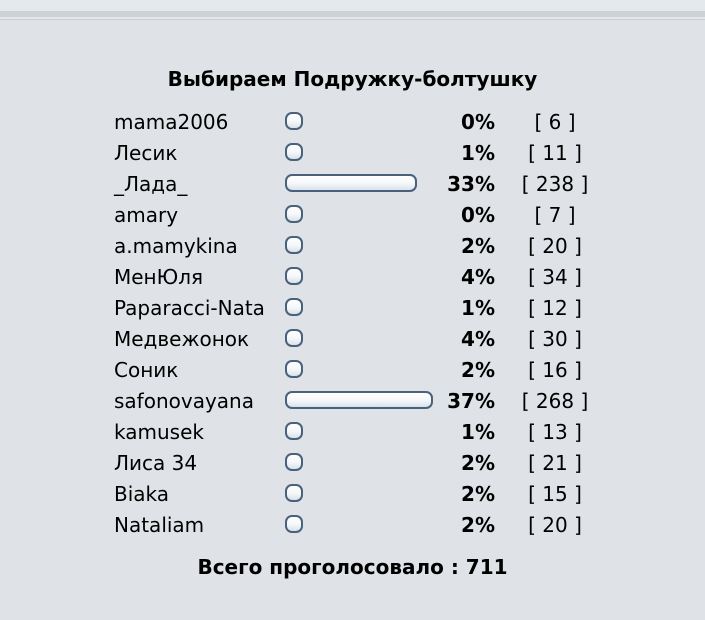 The height and width of the screenshot is (620, 705). What do you see at coordinates (555, 277) in the screenshot?
I see `option-votes: [ 34 ]` at bounding box center [555, 277].